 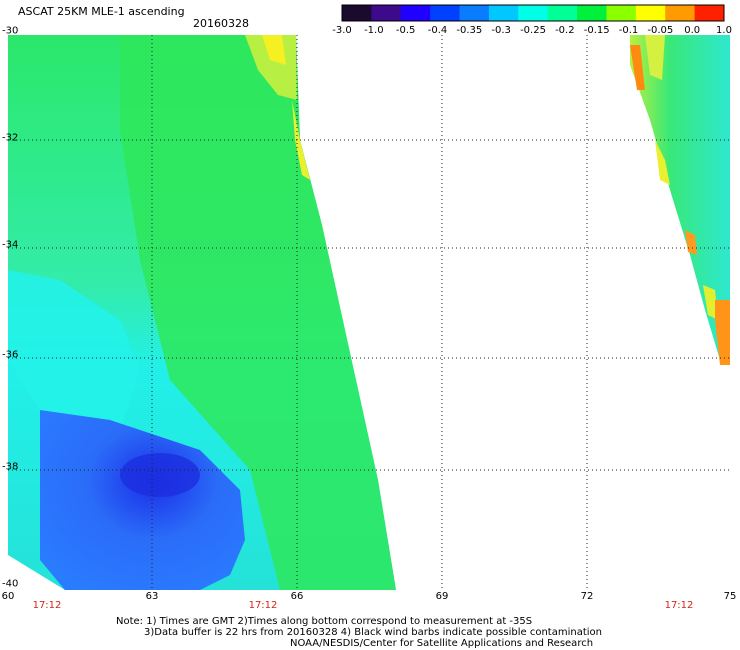 What do you see at coordinates (628, 30) in the screenshot?
I see `colorbar-label: -0.1` at bounding box center [628, 30].